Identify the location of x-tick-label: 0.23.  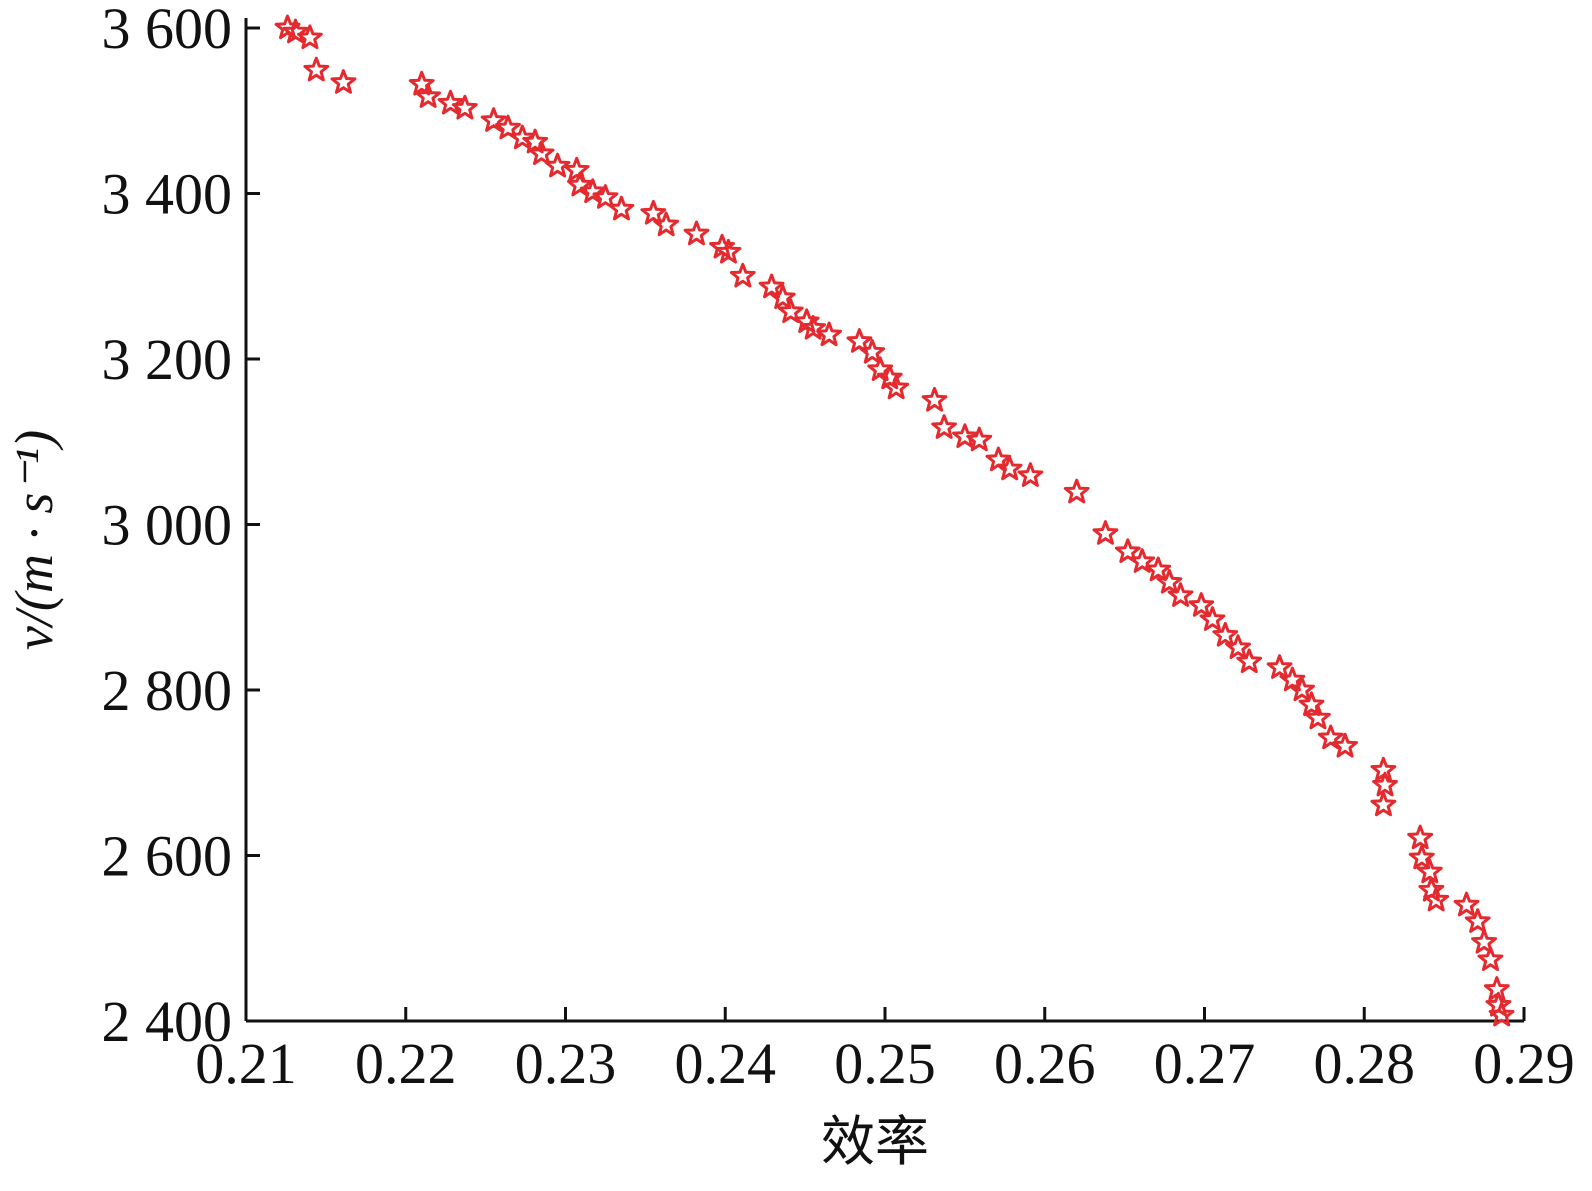
(566, 1063).